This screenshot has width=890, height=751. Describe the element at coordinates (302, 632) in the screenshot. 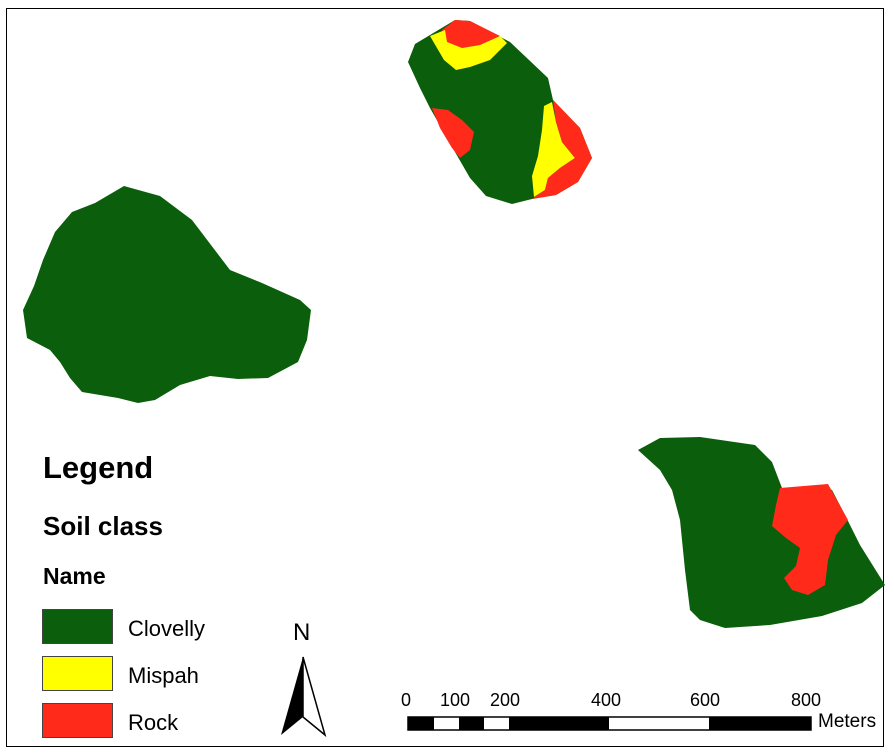

I see `north-arrow-label: N` at that location.